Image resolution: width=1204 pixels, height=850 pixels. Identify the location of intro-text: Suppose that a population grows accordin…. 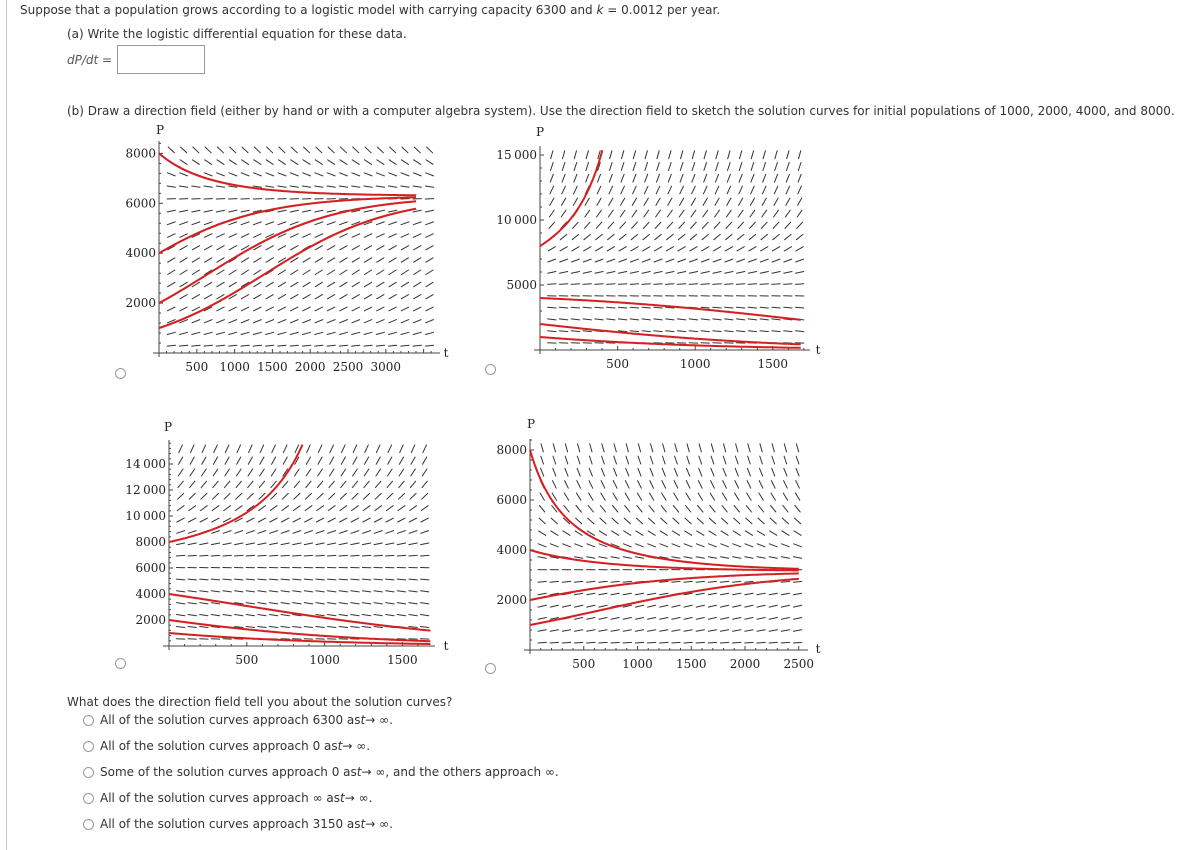
(308, 10).